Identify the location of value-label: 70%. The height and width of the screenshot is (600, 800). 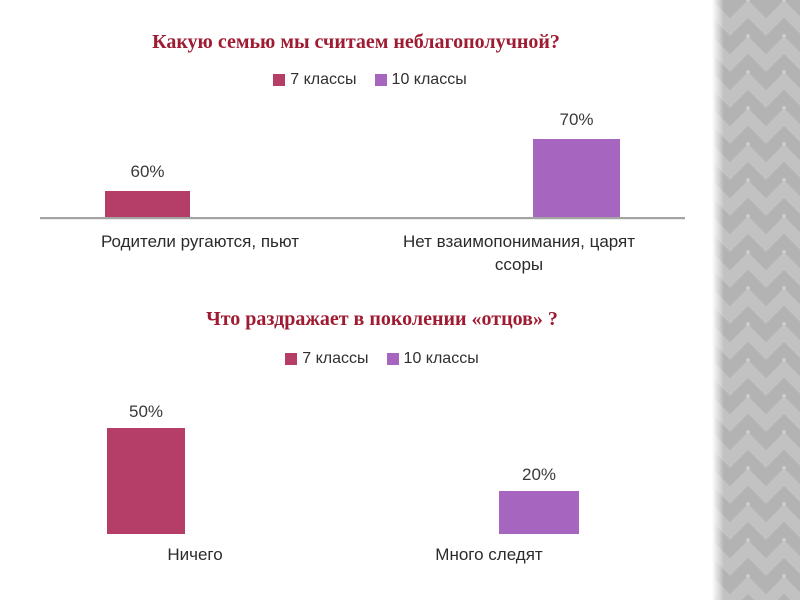
(576, 119).